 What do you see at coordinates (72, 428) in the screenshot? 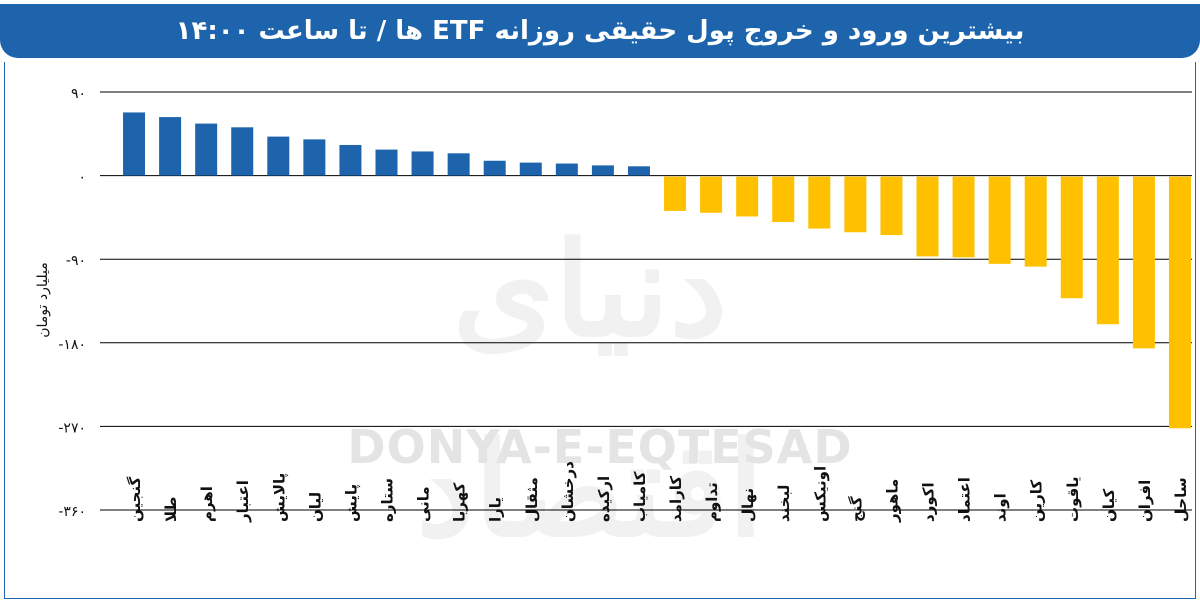
I see `y-tick-label: -۲۷۰` at bounding box center [72, 428].